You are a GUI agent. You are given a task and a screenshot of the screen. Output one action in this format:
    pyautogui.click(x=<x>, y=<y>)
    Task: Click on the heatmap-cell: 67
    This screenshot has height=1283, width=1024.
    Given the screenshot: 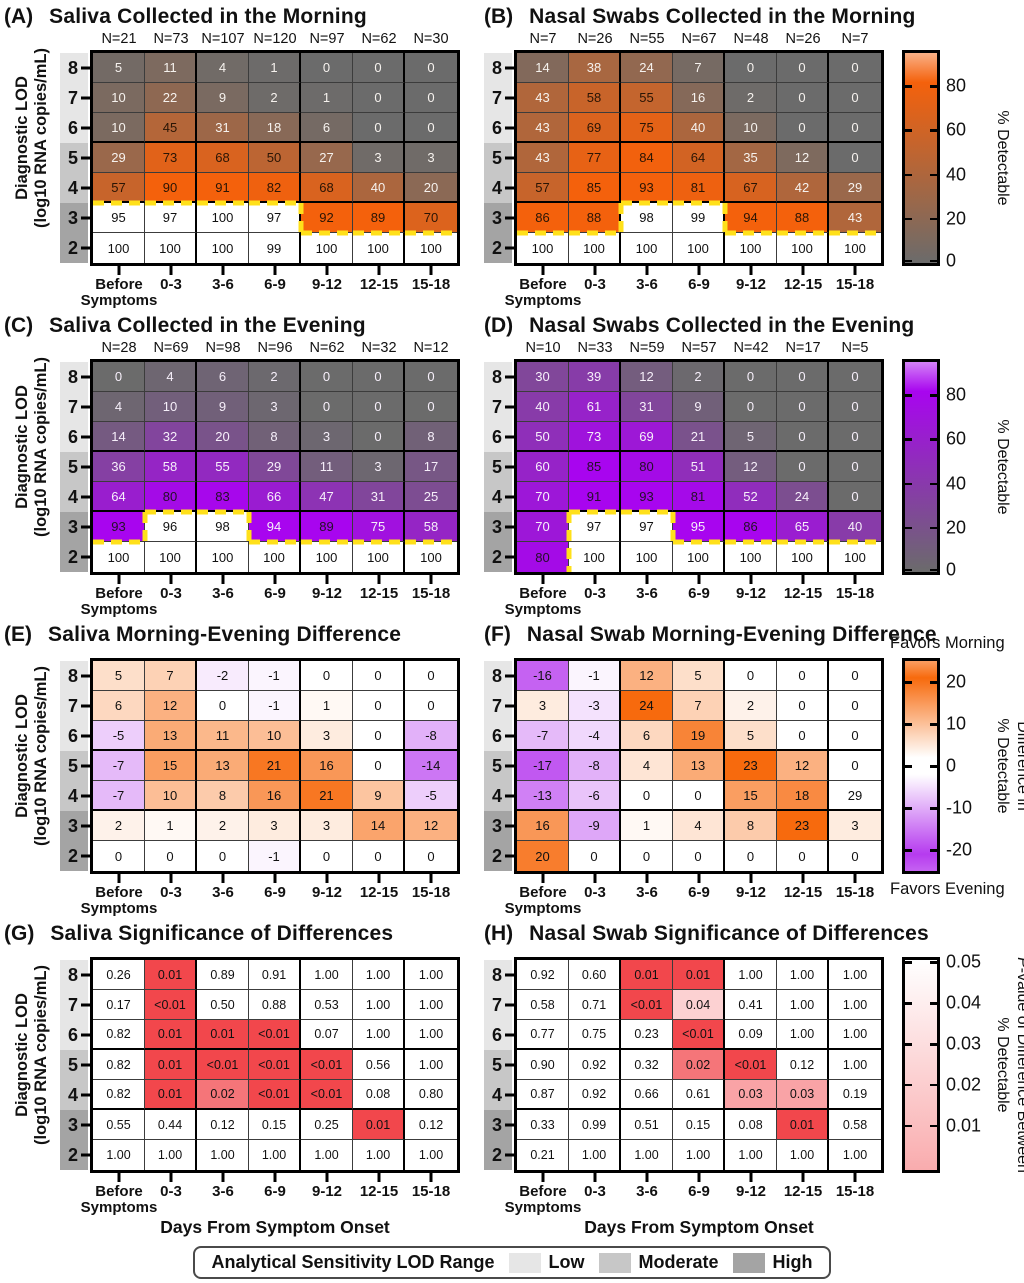 What is the action you would take?
    pyautogui.click(x=751, y=188)
    